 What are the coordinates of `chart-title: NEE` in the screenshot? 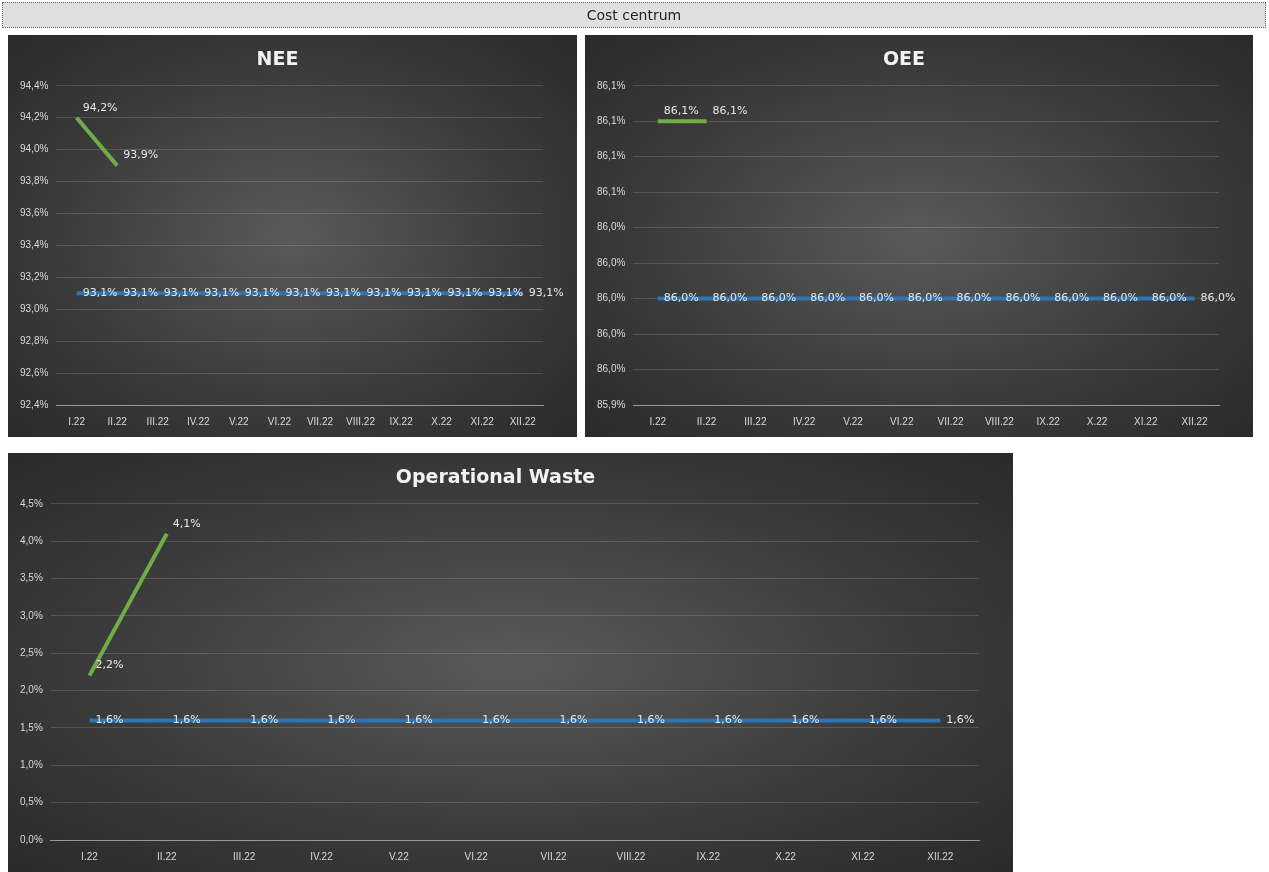 It's located at (277, 58).